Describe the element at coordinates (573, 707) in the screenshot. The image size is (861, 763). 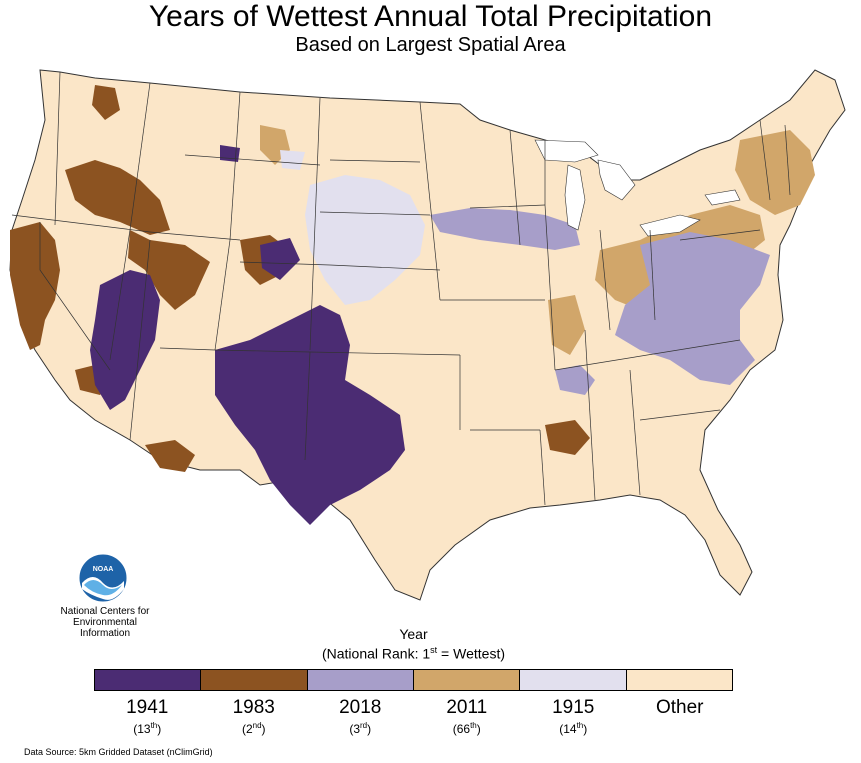
I see `legend-year: 1915` at that location.